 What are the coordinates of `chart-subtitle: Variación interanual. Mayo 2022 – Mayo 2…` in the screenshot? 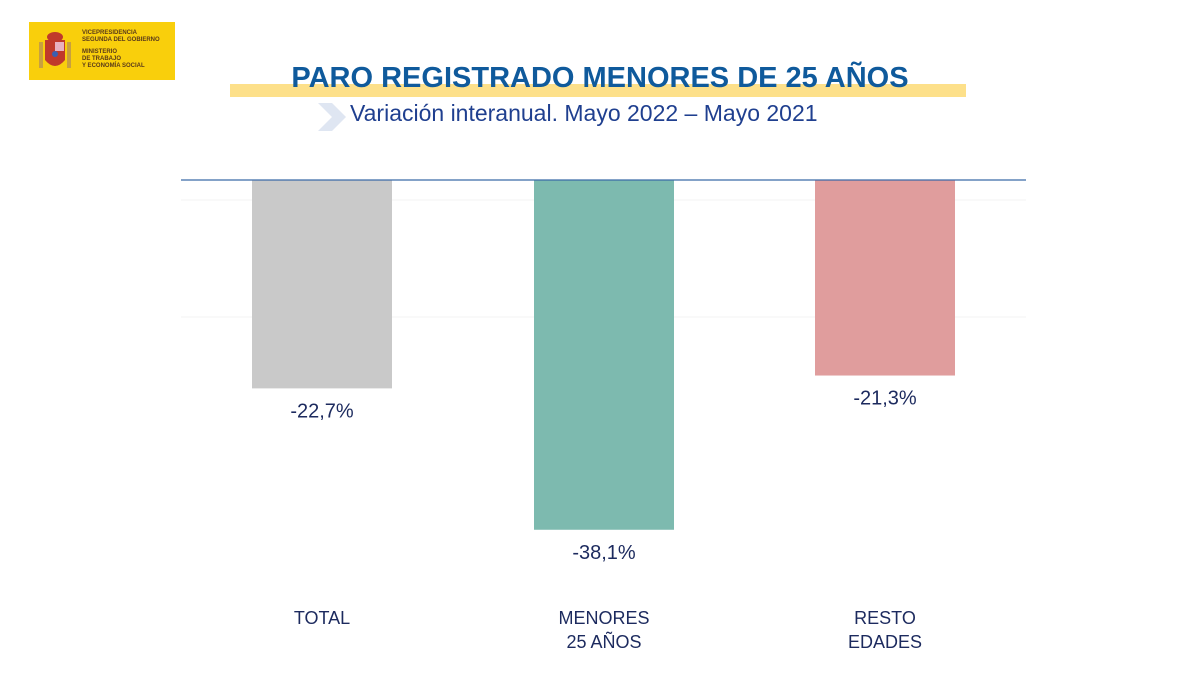 It's located at (584, 113).